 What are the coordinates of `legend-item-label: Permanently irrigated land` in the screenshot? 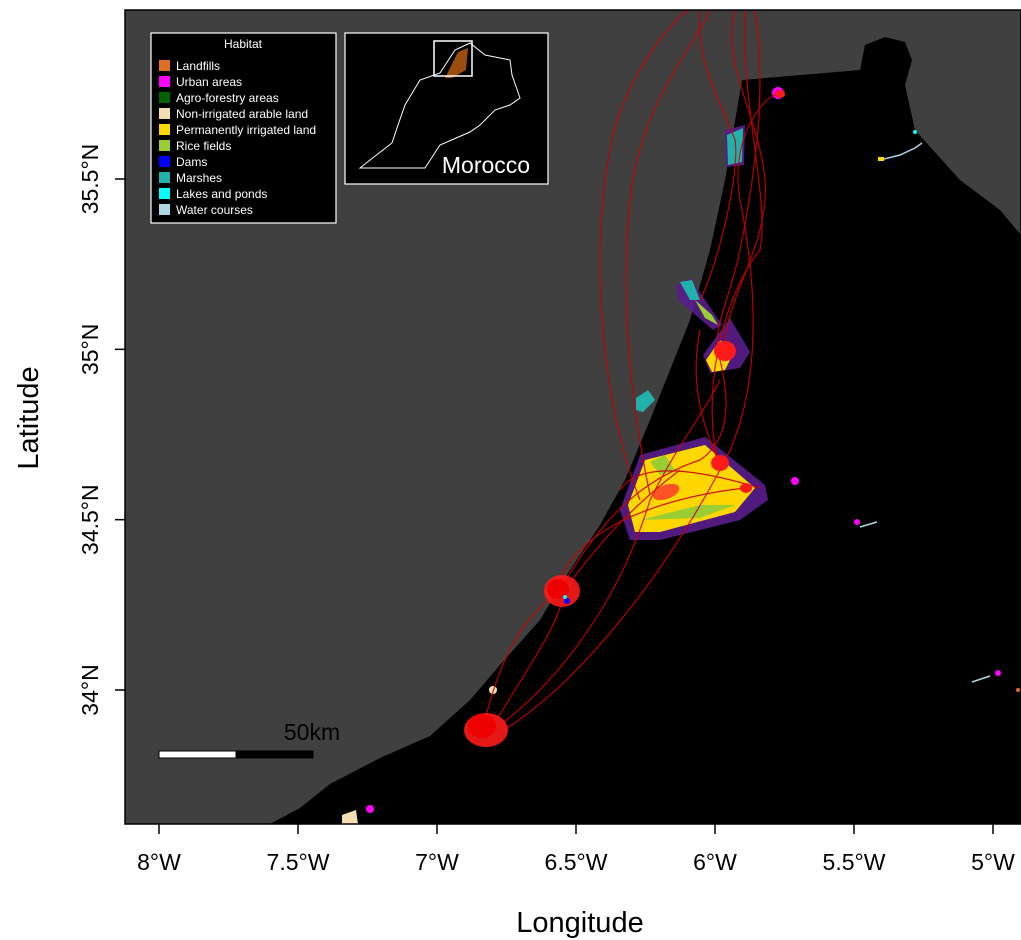 It's located at (246, 130).